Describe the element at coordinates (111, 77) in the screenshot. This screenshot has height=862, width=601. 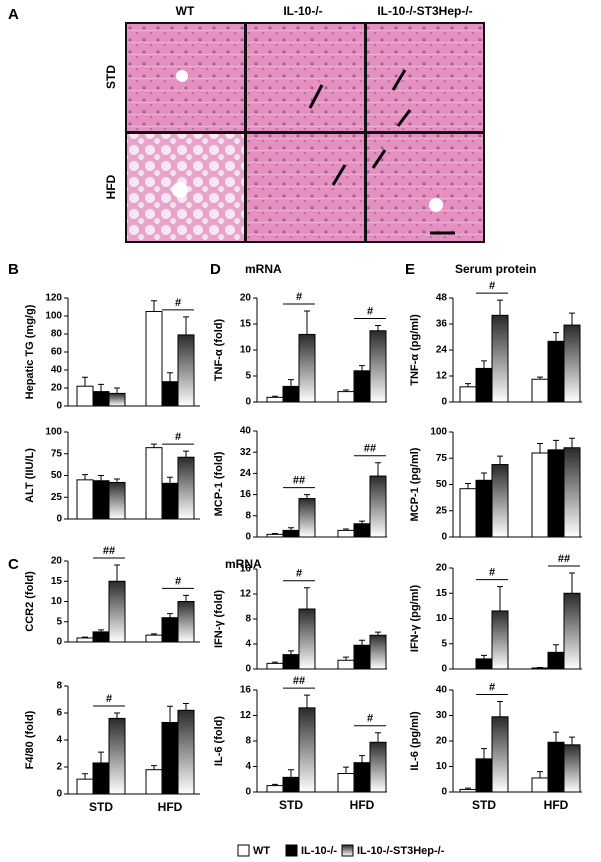
I see `row-header: STD` at that location.